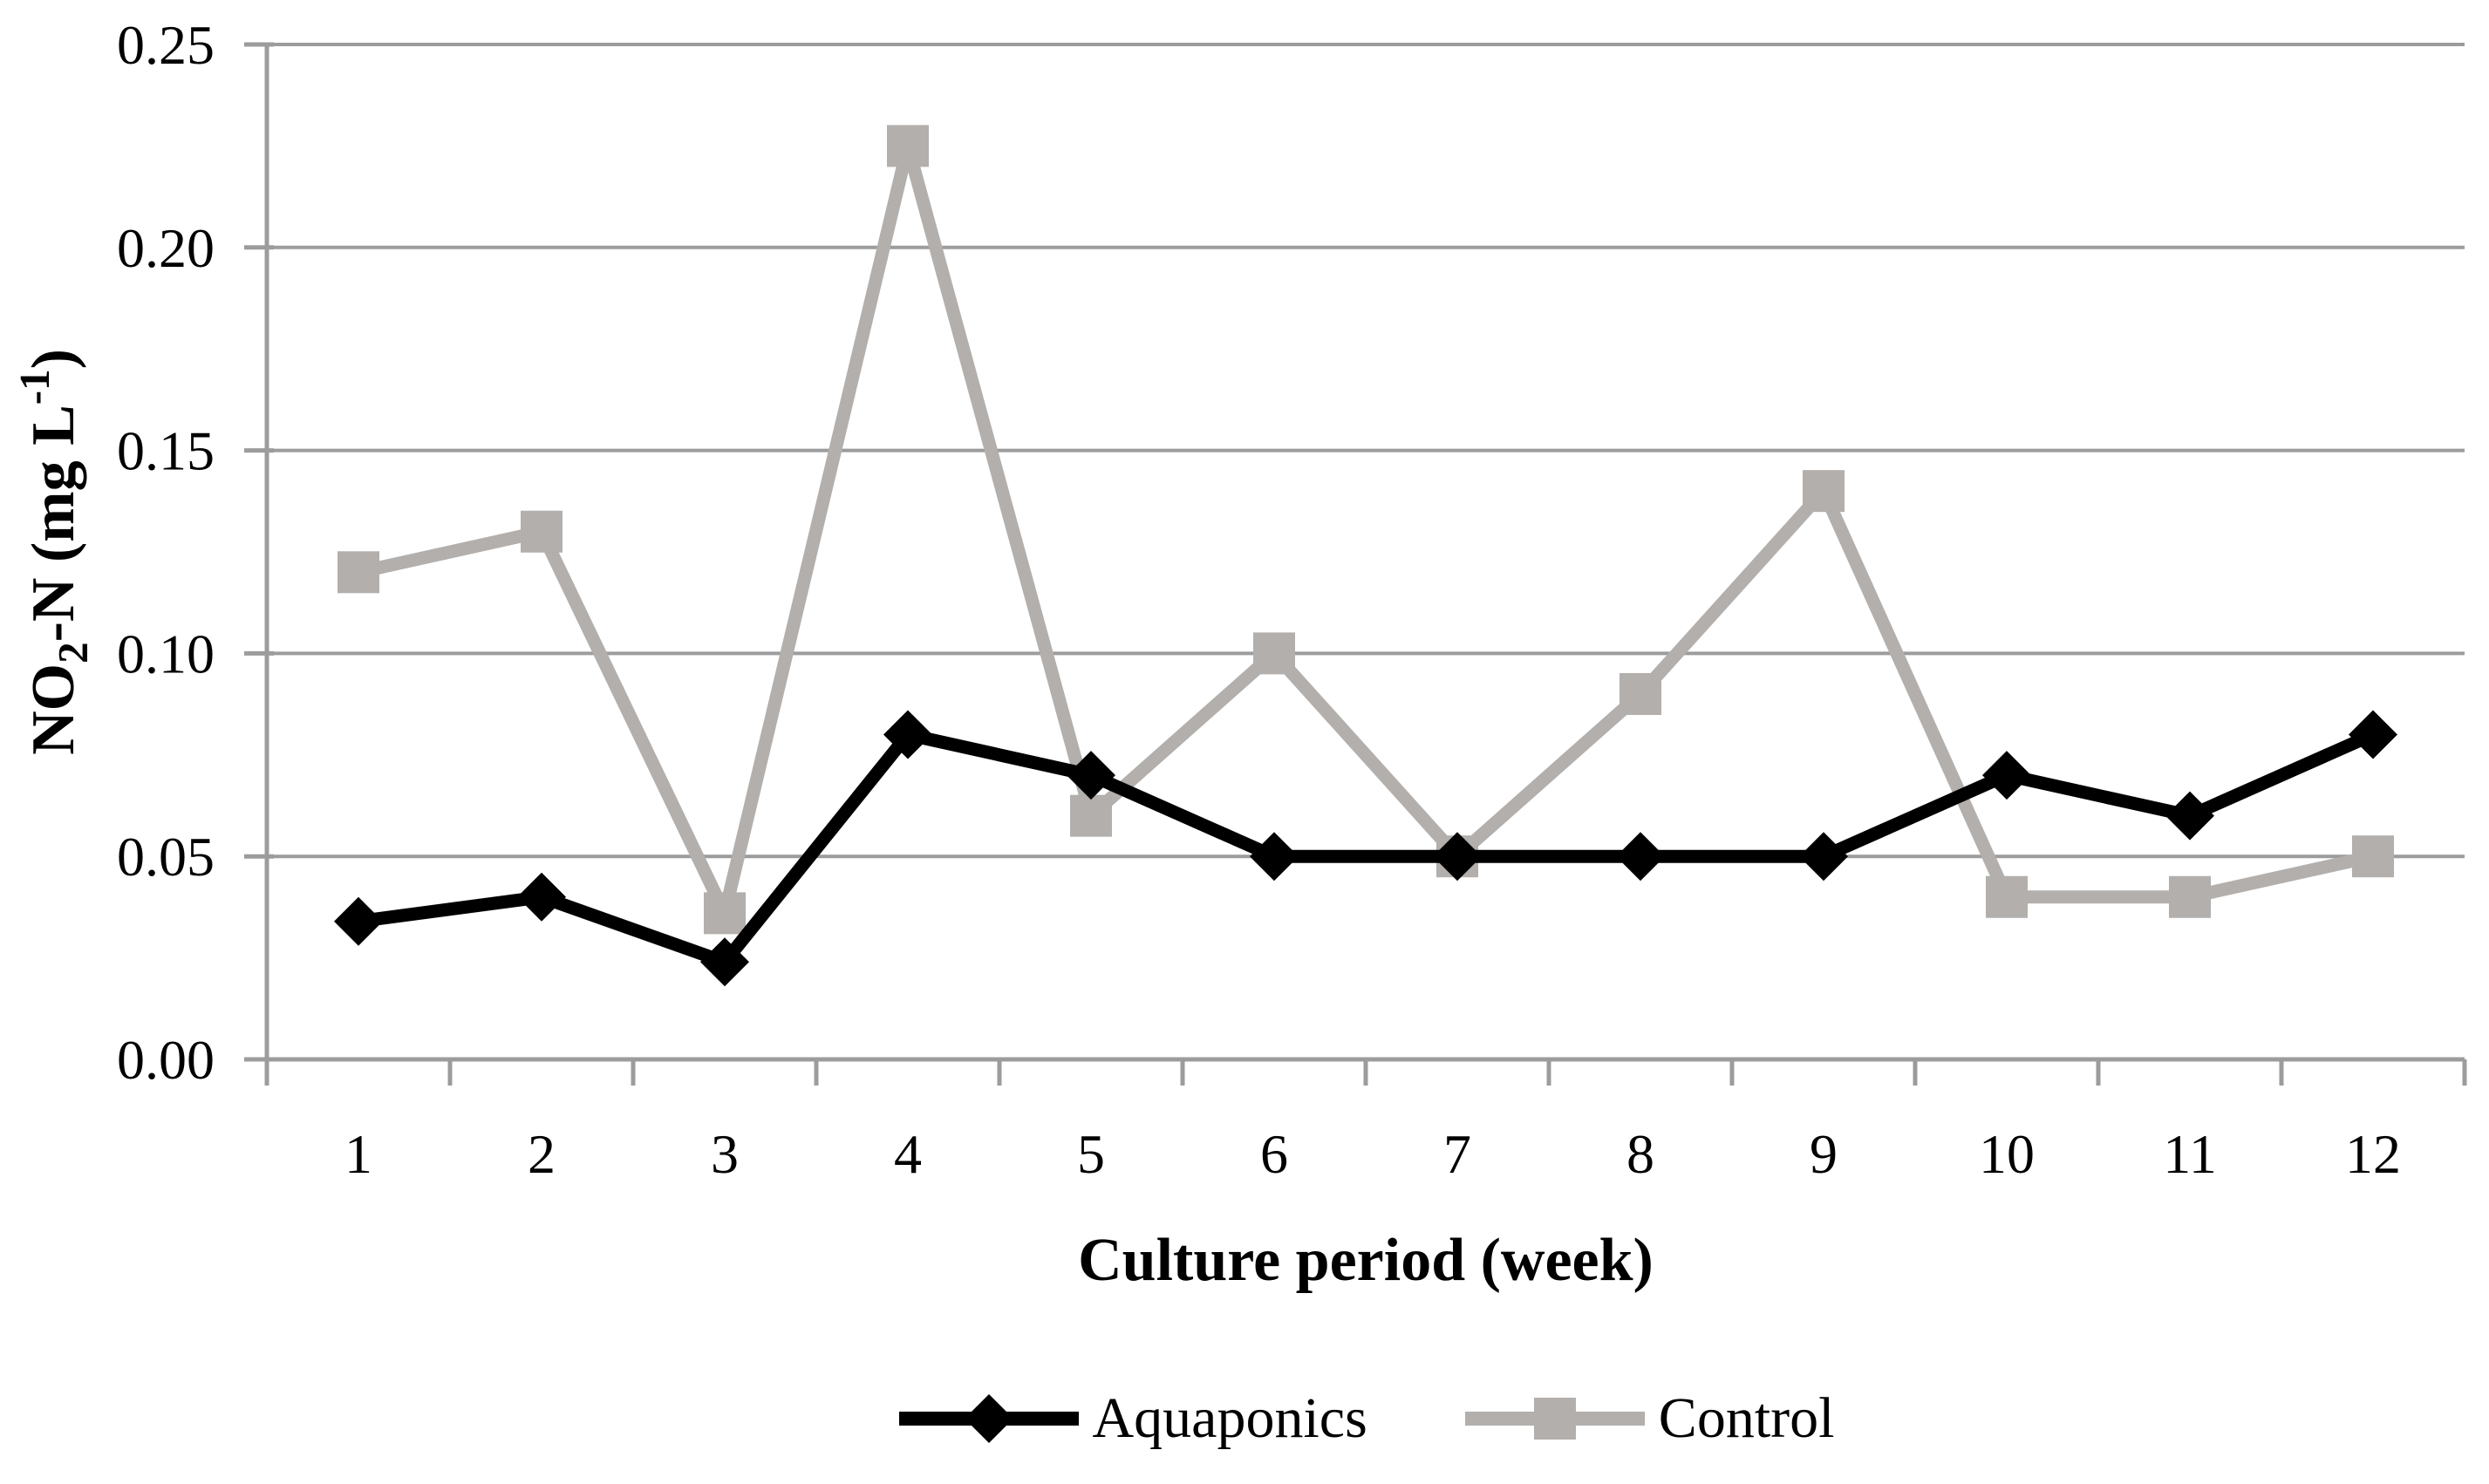  Describe the element at coordinates (166, 1060) in the screenshot. I see `y-tick-label: 0.00` at that location.